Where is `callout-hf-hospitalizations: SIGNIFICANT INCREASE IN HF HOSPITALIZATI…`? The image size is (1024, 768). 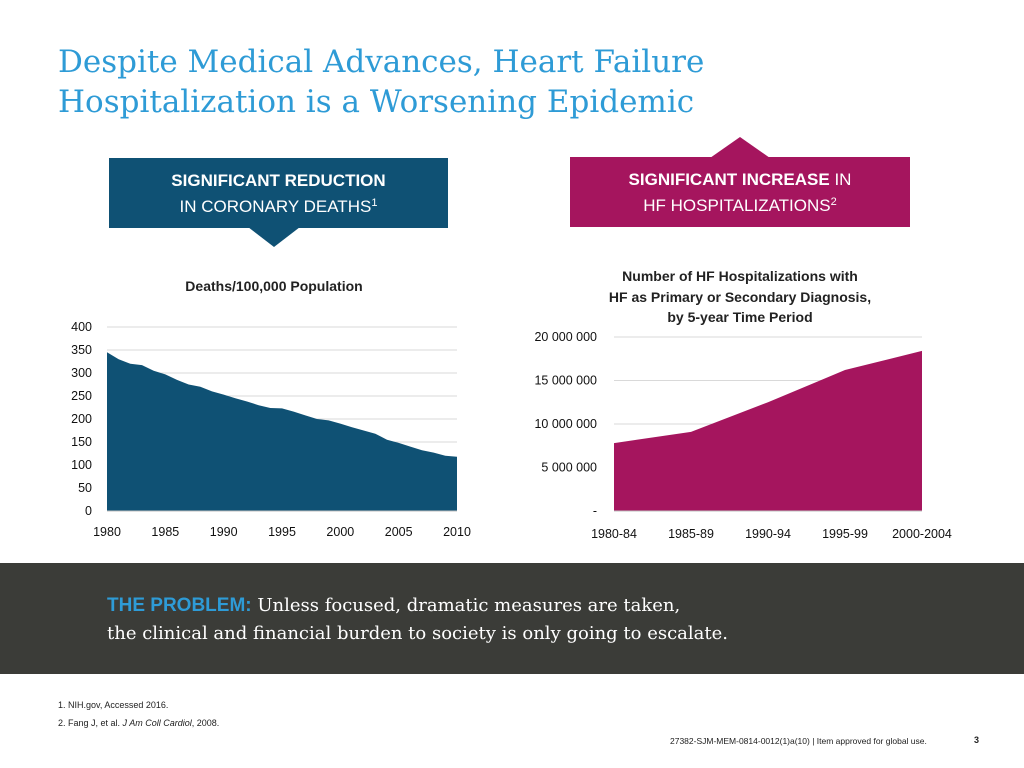 callout-hf-hospitalizations: SIGNIFICANT INCREASE IN HF HOSPITALIZATI… is located at coordinates (740, 192).